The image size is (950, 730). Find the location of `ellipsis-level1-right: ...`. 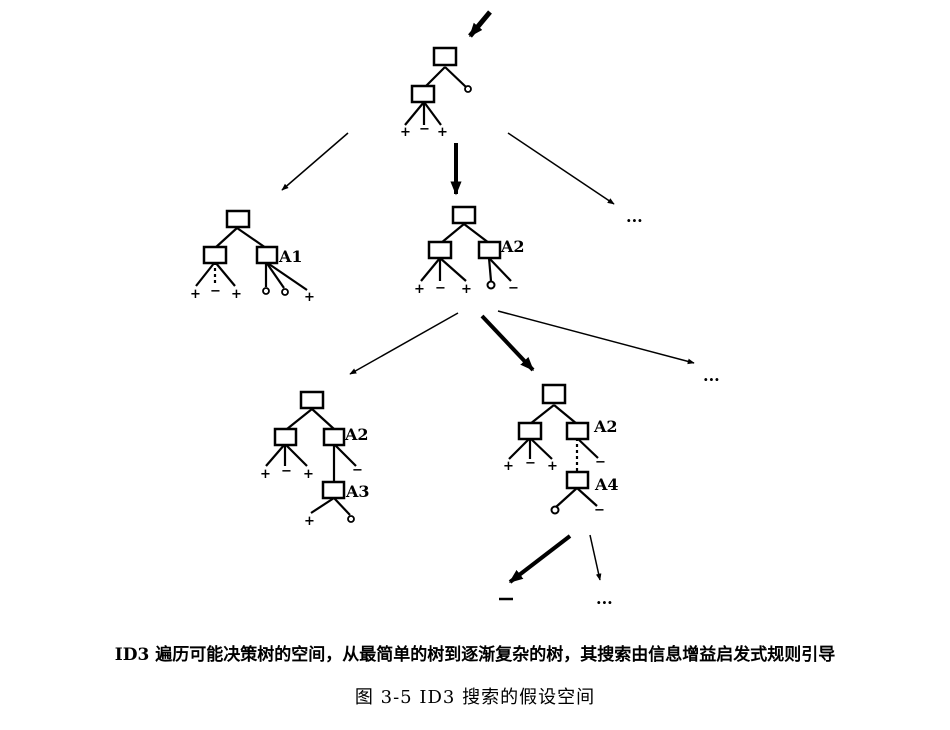

ellipsis-level1-right: ... is located at coordinates (711, 375).